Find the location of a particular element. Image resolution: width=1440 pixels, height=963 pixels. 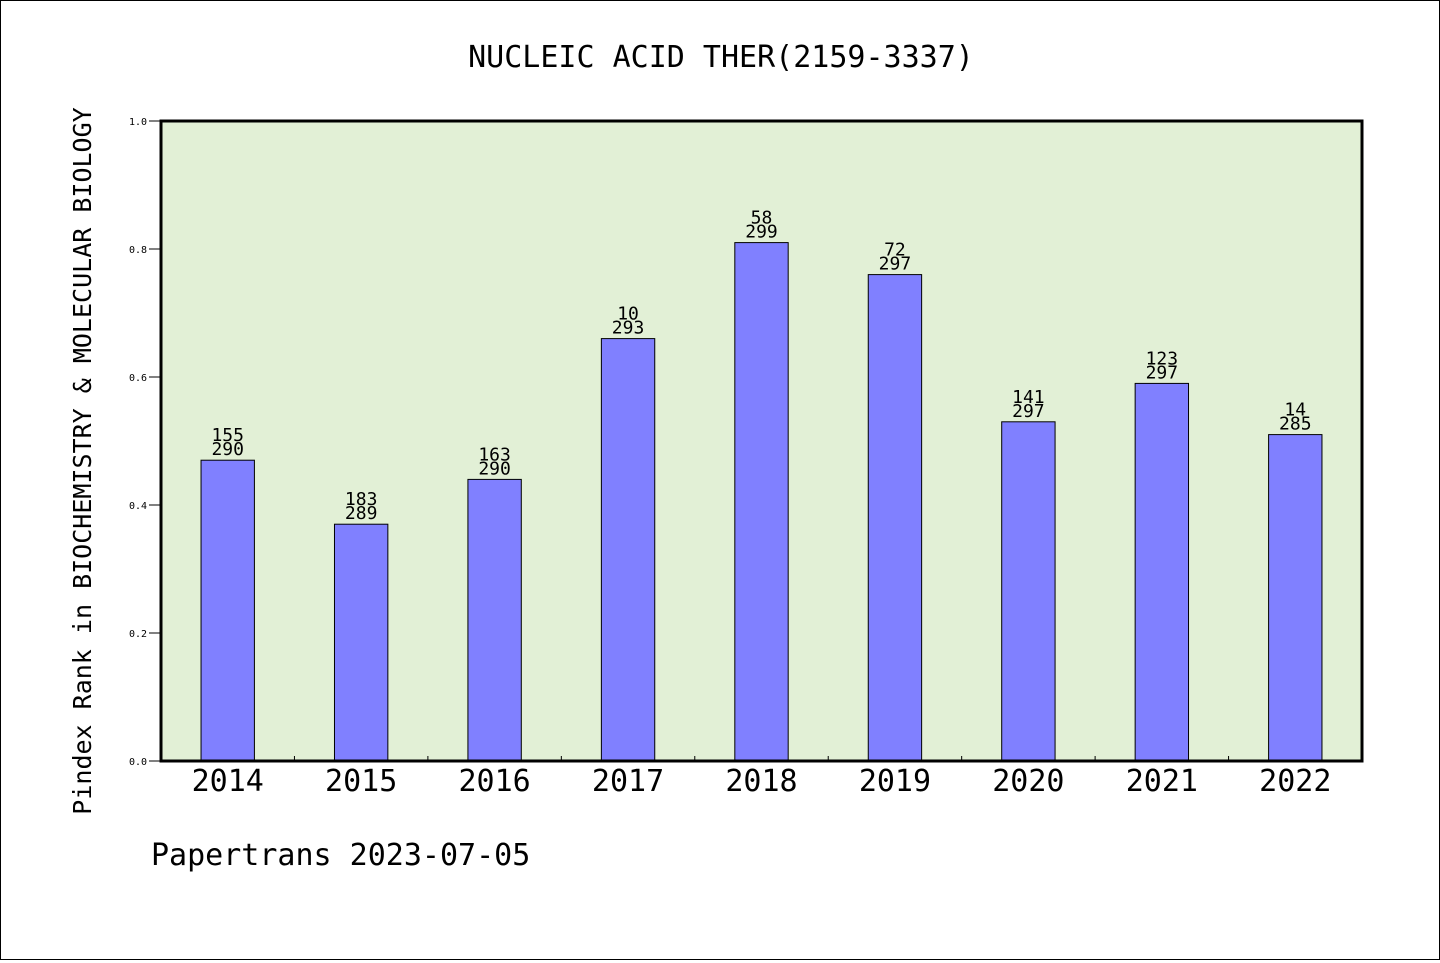

y-tick-label: 0.6 is located at coordinates (138, 378).